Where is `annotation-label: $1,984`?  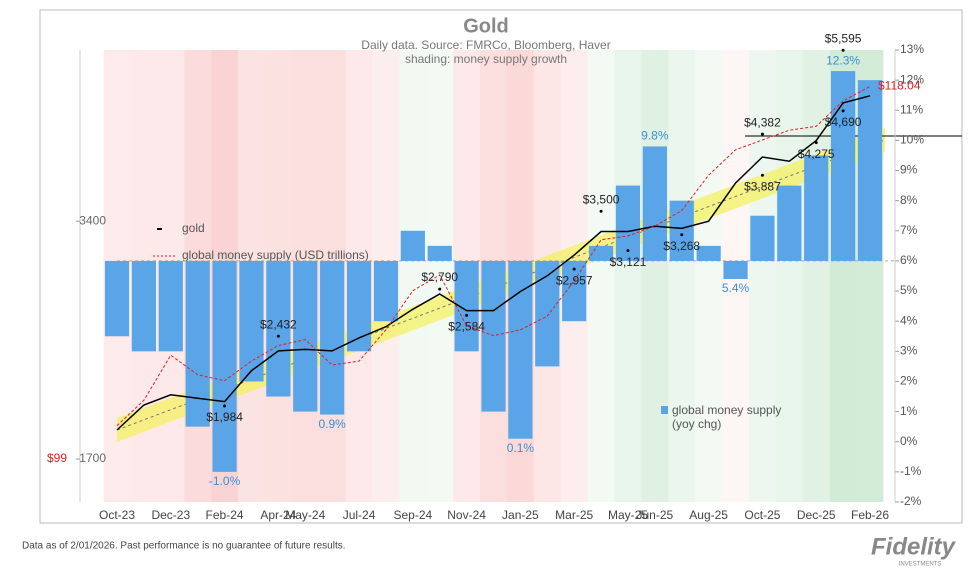
annotation-label: $1,984 is located at coordinates (224, 417).